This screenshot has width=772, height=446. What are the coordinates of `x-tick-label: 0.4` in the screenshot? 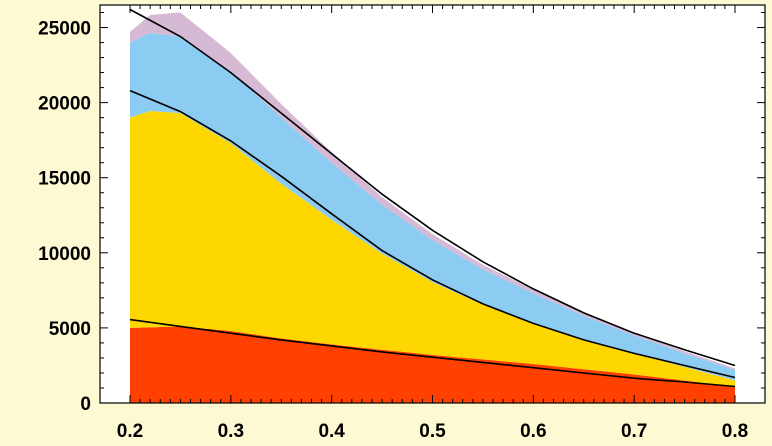 It's located at (331, 431).